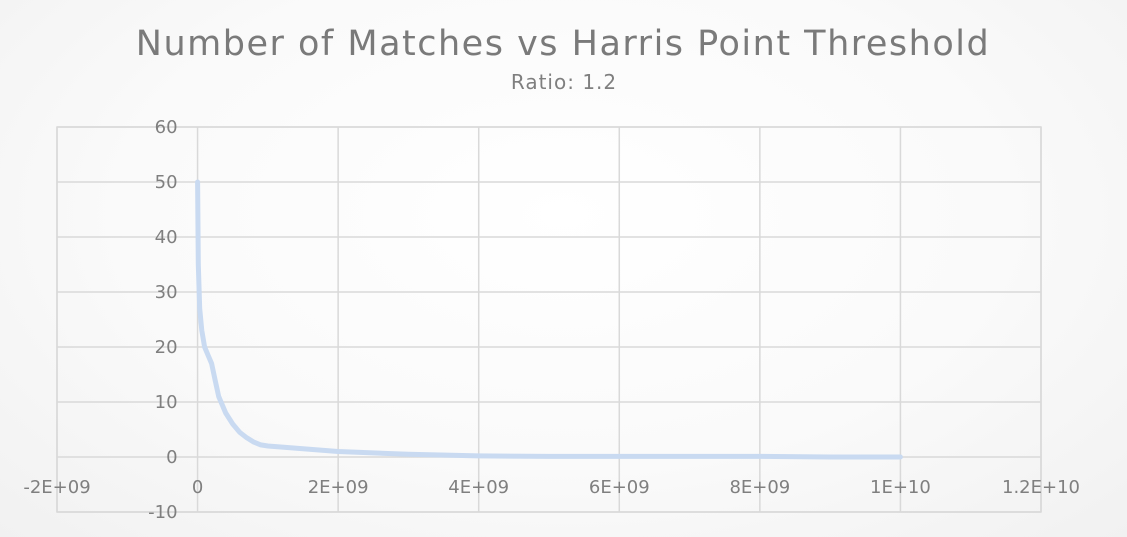  What do you see at coordinates (197, 487) in the screenshot?
I see `x-tick-label: 0` at bounding box center [197, 487].